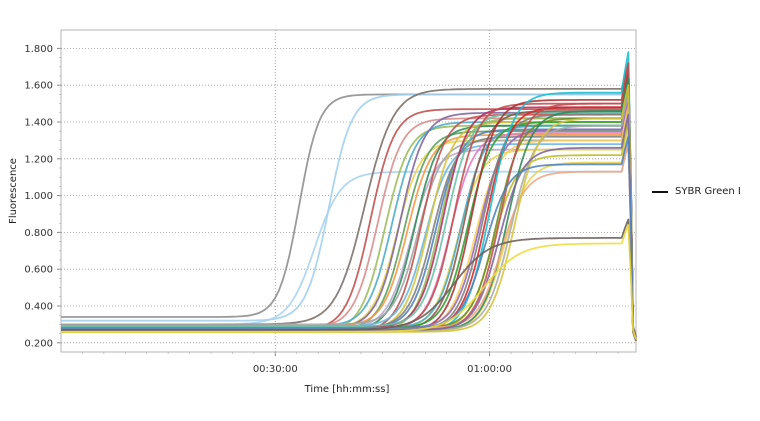 The image size is (760, 421). What do you see at coordinates (38, 123) in the screenshot?
I see `y-tick-label: 1.400` at bounding box center [38, 123].